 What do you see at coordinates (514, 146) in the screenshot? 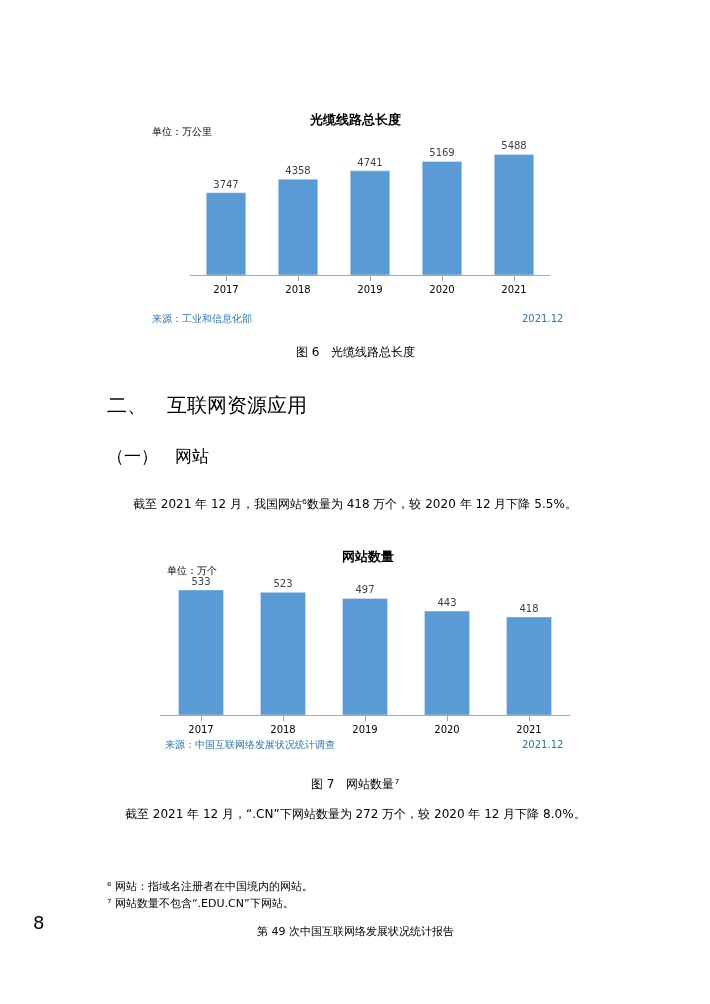
I see `data-label: 5488` at bounding box center [514, 146].